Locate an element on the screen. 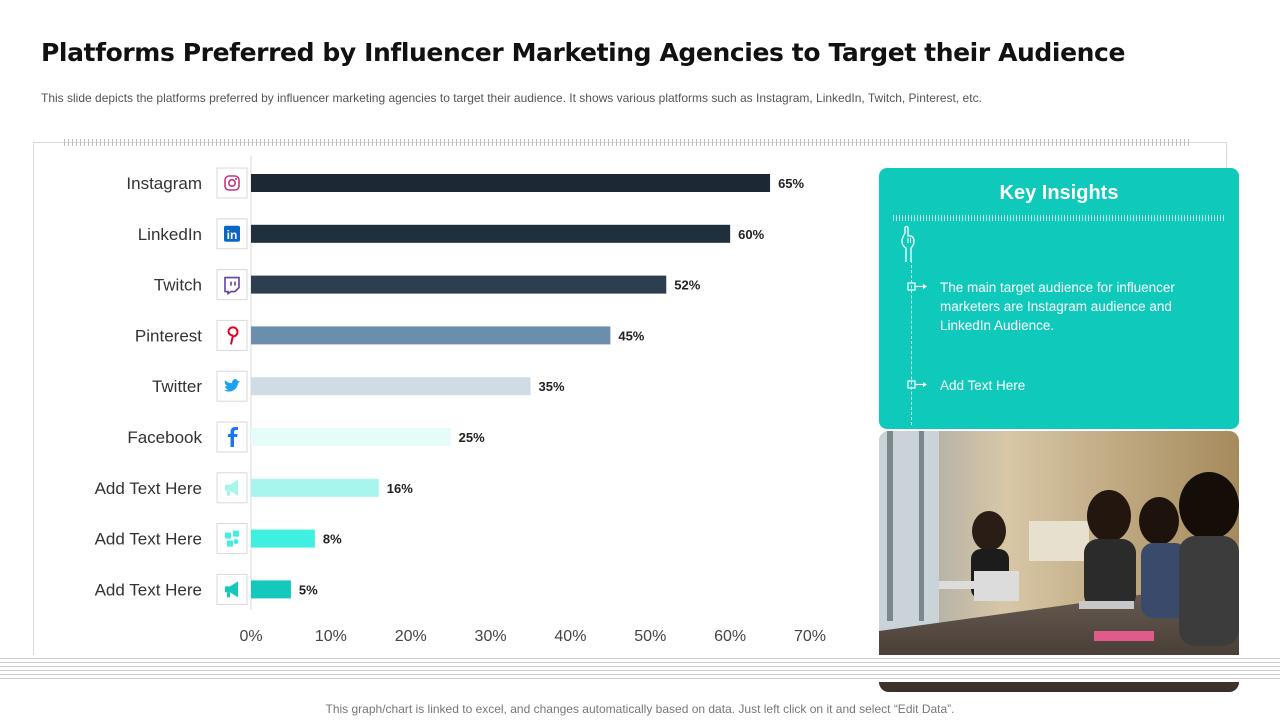  data-label: 65% is located at coordinates (791, 183).